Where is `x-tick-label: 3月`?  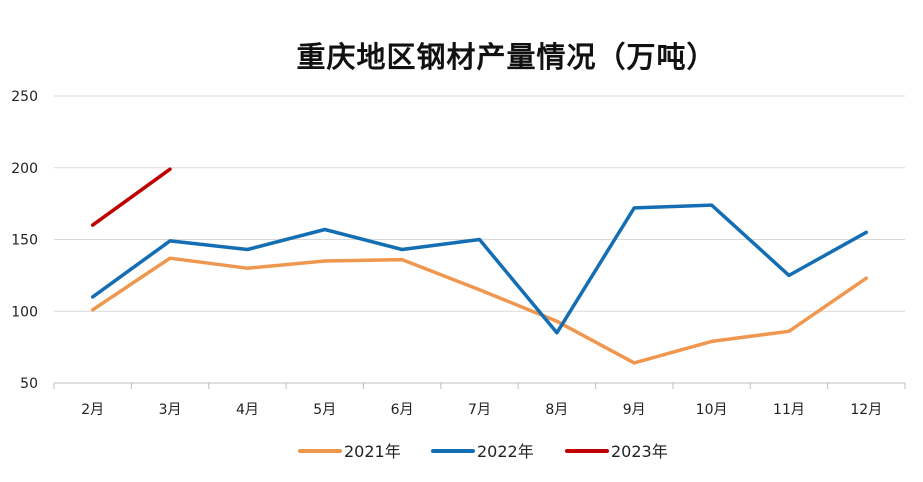
x-tick-label: 3月 is located at coordinates (170, 410).